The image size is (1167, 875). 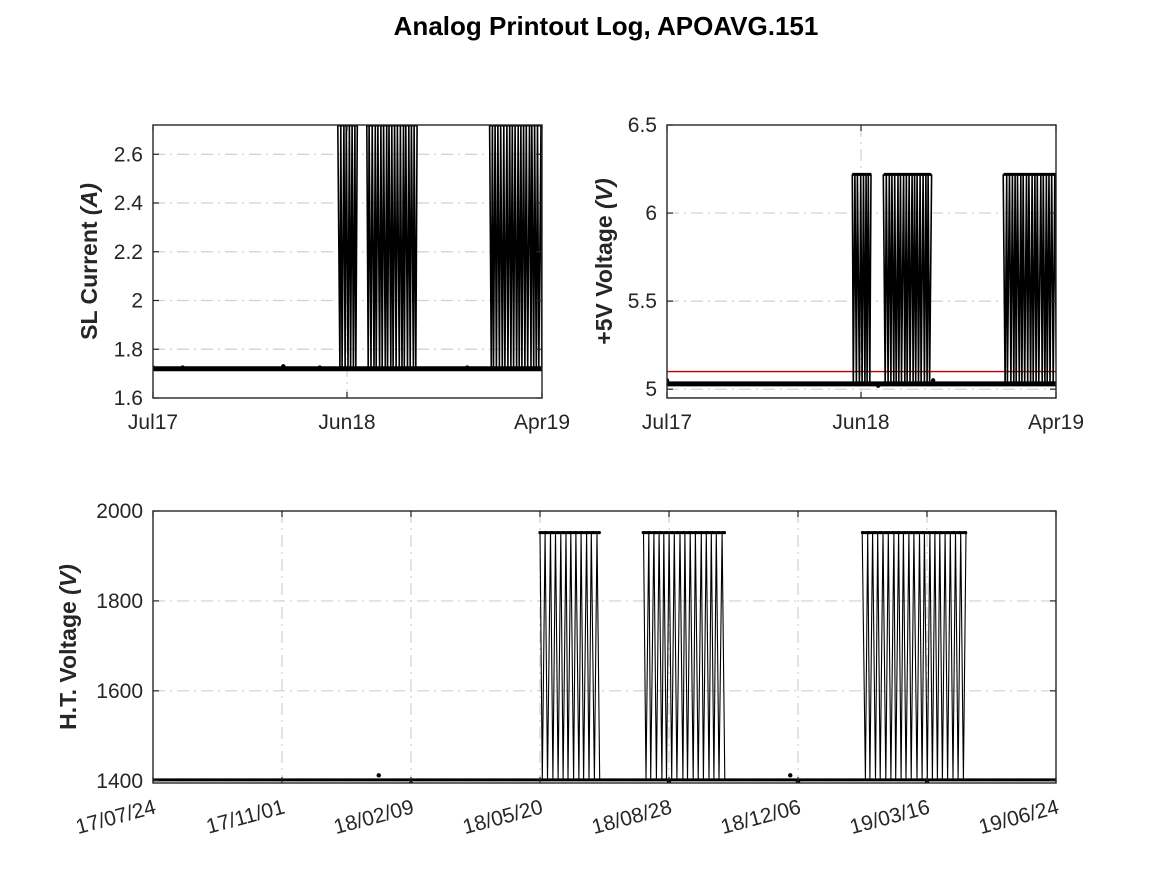 What do you see at coordinates (373, 817) in the screenshot?
I see `x-tick-label: 18/02/09` at bounding box center [373, 817].